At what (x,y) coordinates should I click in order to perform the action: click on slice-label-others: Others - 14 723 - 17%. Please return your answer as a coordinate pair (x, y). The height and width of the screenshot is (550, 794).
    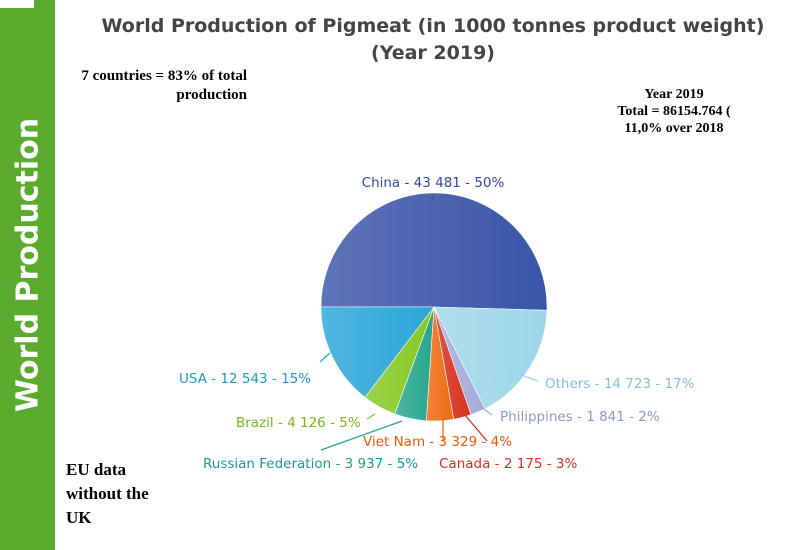
    Looking at the image, I should click on (620, 384).